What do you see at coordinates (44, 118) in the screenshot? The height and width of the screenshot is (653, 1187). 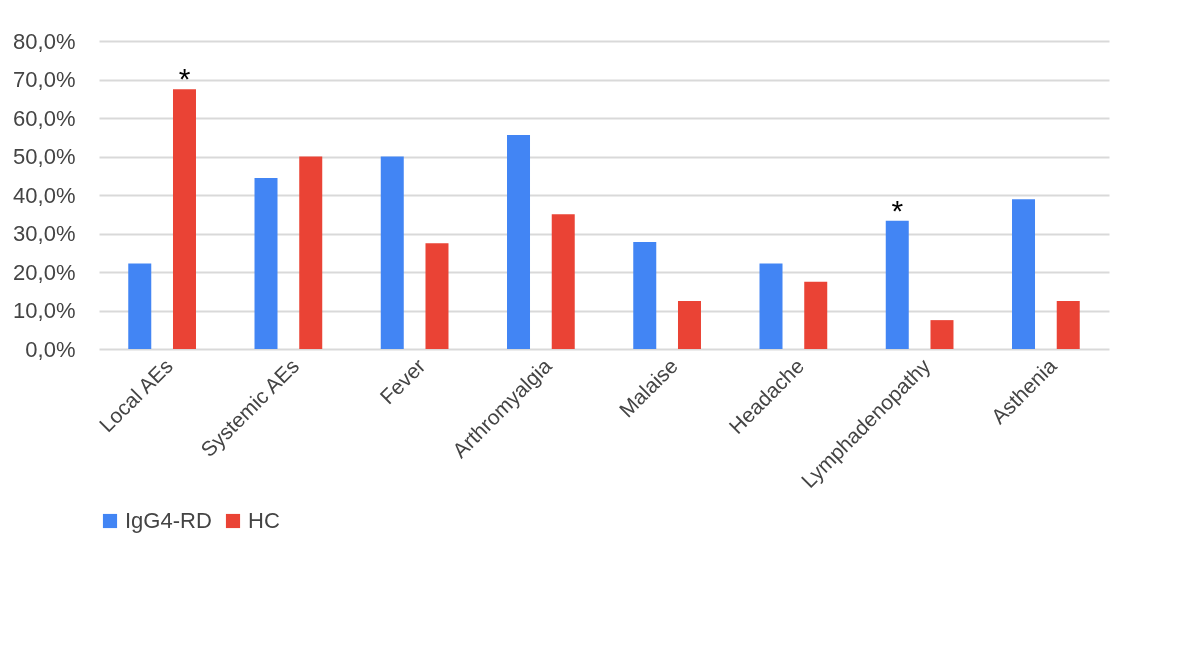 I see `y-tick-label: 60,0%` at bounding box center [44, 118].